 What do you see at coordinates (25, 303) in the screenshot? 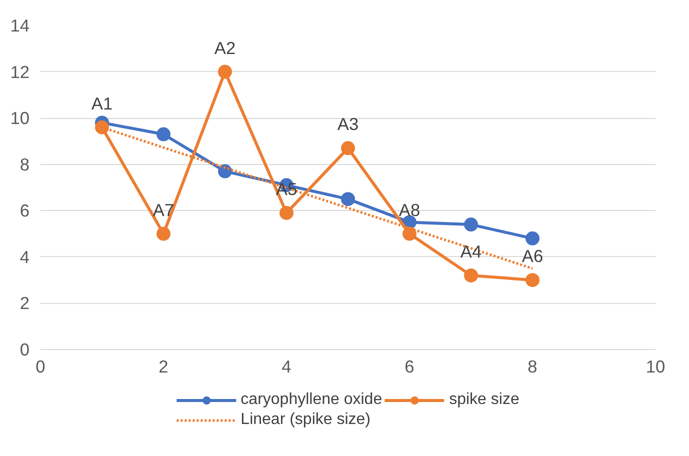
I see `y-tick-label: 2` at bounding box center [25, 303].